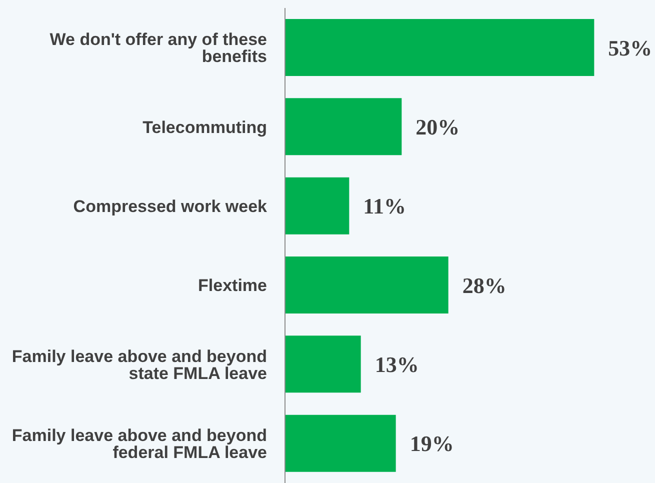 This screenshot has height=483, width=655. What do you see at coordinates (438, 127) in the screenshot?
I see `data-label: 20%` at bounding box center [438, 127].